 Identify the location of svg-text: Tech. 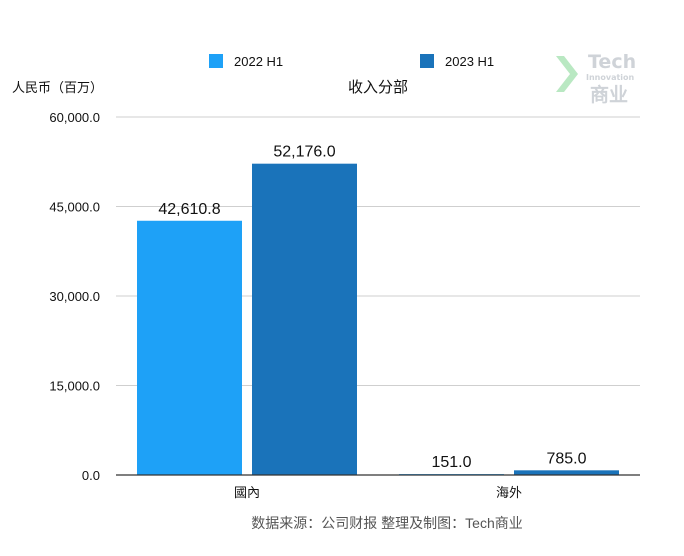
(612, 62).